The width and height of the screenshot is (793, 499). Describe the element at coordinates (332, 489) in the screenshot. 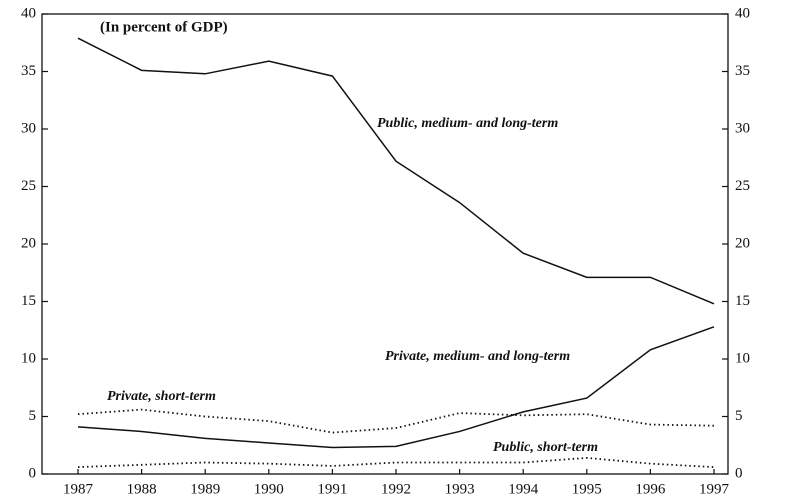

I see `x-tick-label: 1991` at that location.